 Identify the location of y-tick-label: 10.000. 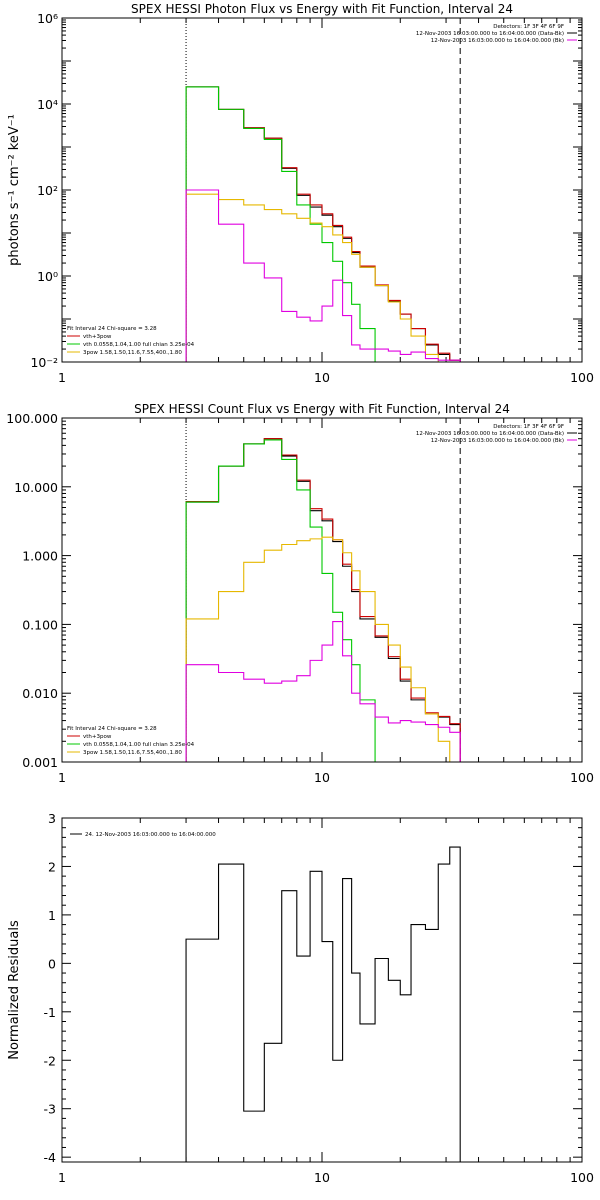
(36, 487).